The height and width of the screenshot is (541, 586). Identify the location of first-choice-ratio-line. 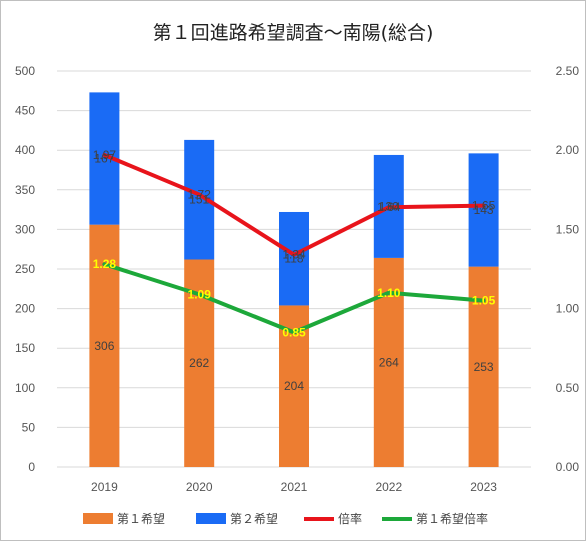
(294, 298).